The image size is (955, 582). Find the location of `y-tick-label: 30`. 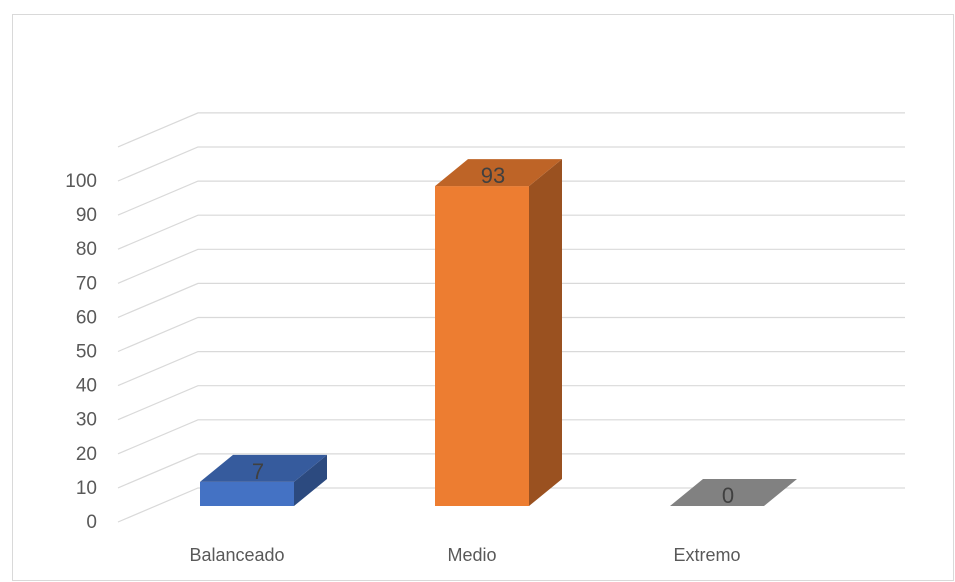

y-tick-label: 30 is located at coordinates (86, 420).